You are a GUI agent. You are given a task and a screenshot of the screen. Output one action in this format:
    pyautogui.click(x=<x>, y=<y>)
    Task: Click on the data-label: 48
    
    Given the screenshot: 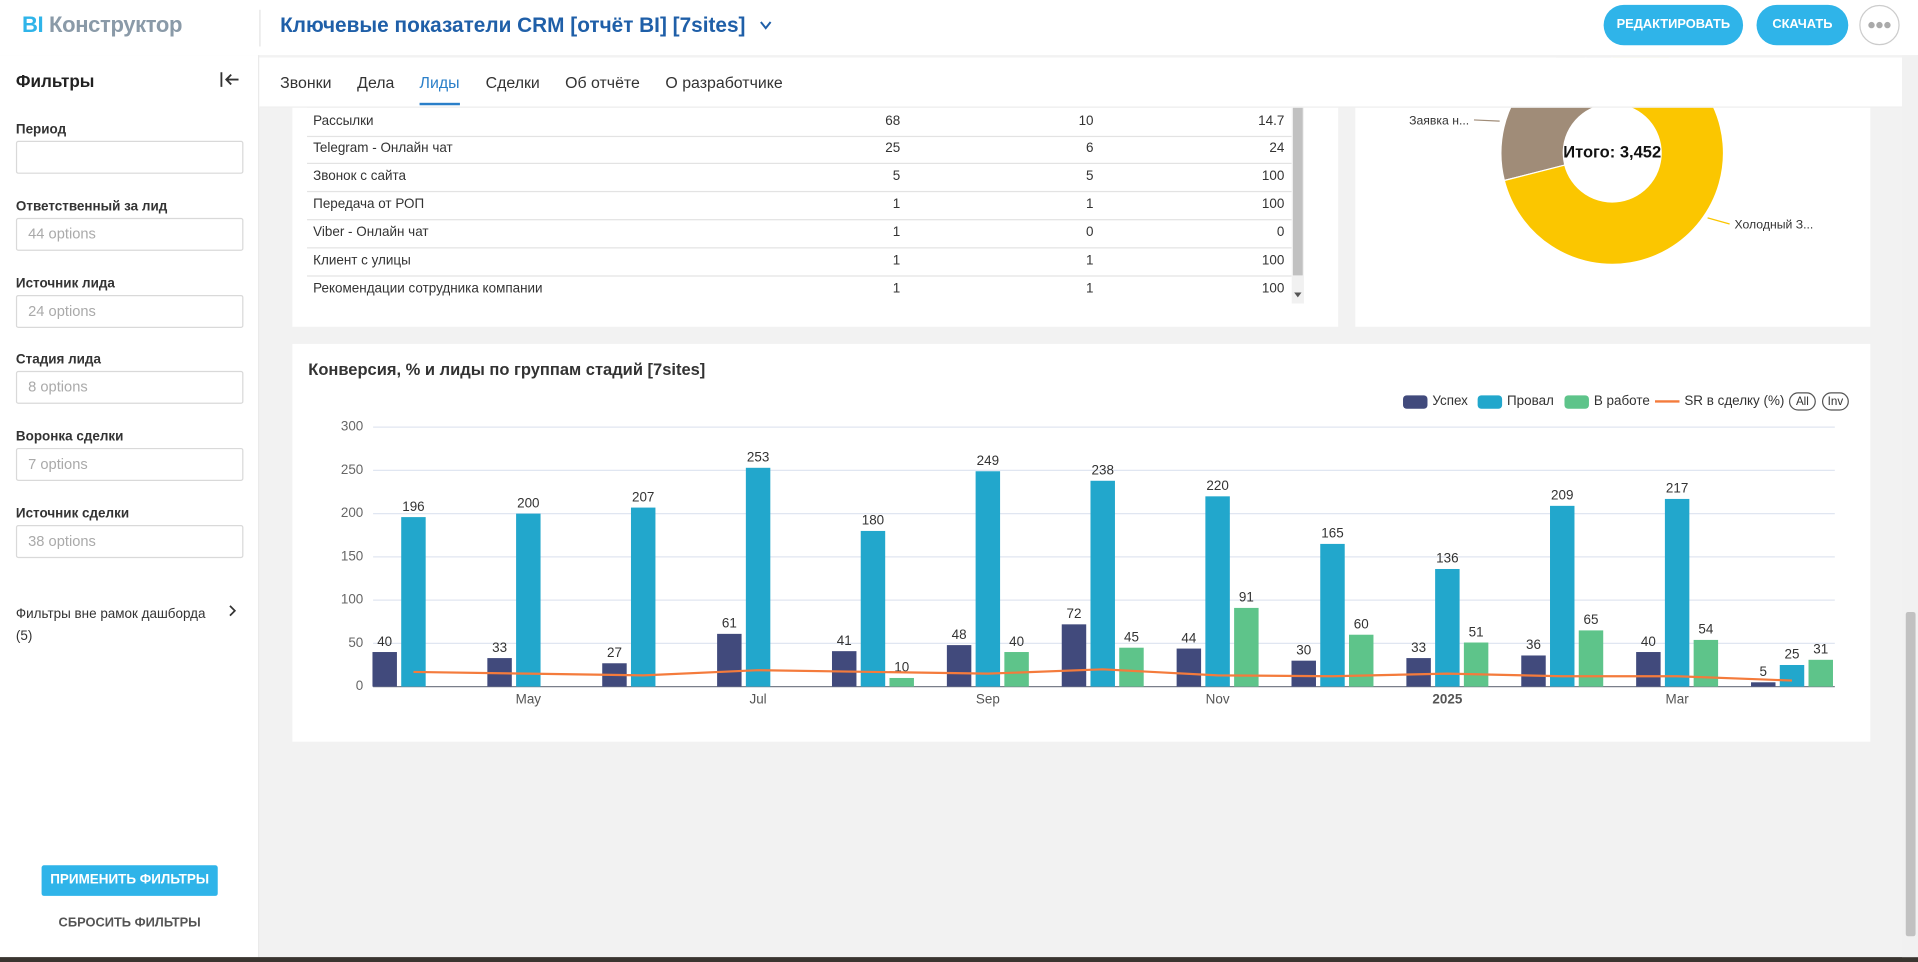 What is the action you would take?
    pyautogui.click(x=959, y=634)
    